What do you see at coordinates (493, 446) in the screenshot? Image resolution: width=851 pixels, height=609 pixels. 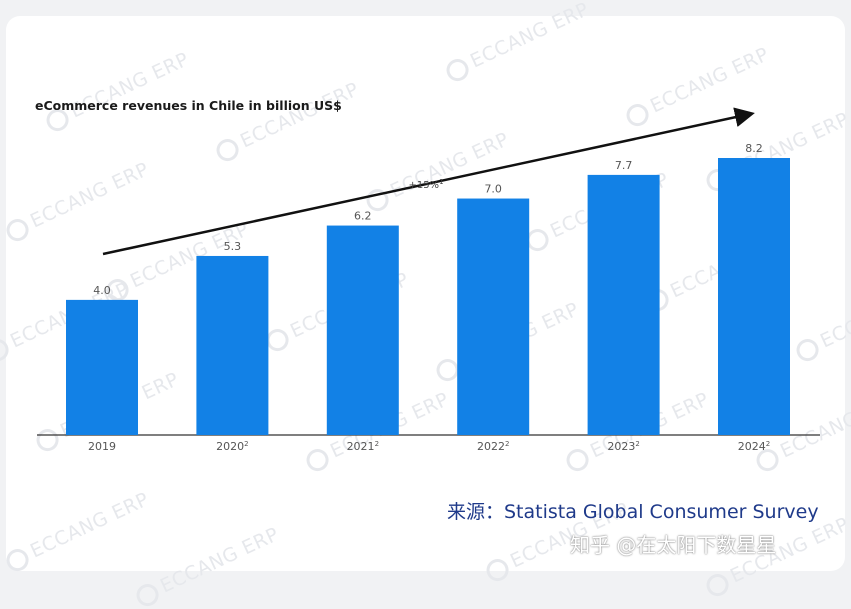 I see `x-tick-label-2022: 20222` at bounding box center [493, 446].